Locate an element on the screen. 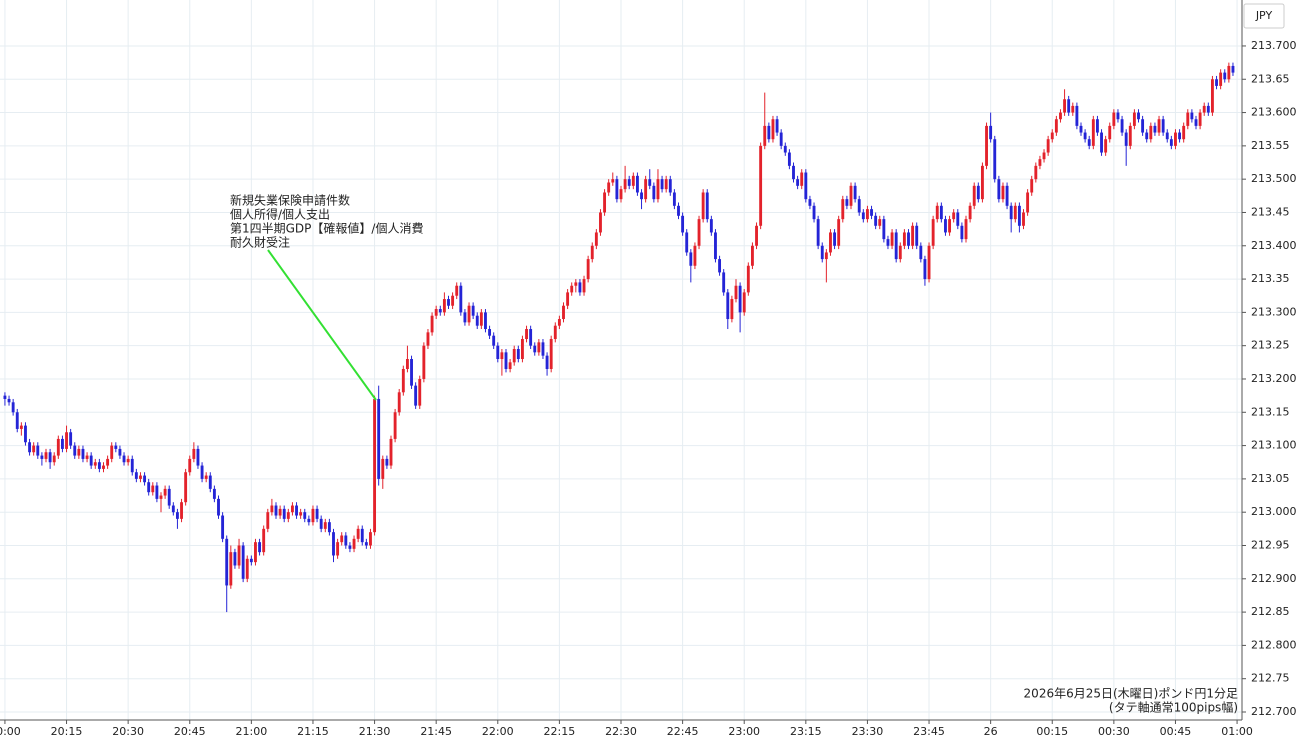  y-tick-label: 213.000 is located at coordinates (1274, 511).